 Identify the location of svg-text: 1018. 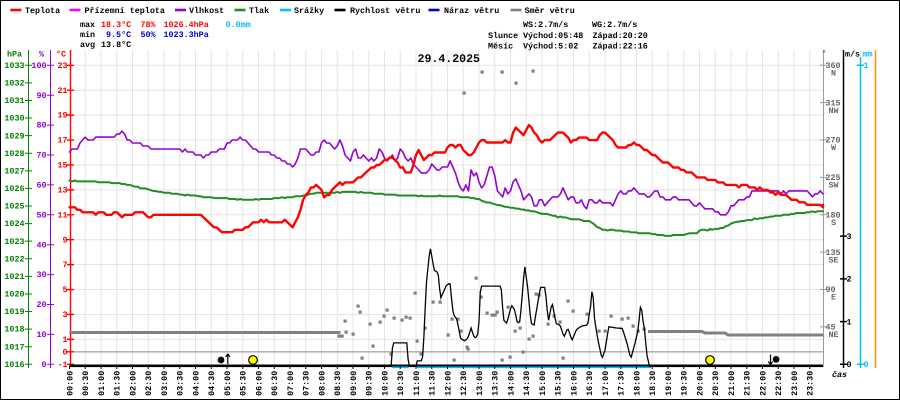
(14, 330).